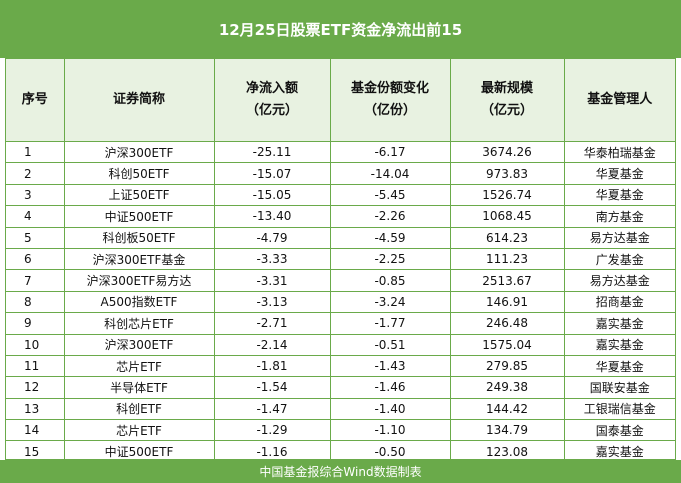  What do you see at coordinates (507, 173) in the screenshot?
I see `cell-scale: 973.83` at bounding box center [507, 173].